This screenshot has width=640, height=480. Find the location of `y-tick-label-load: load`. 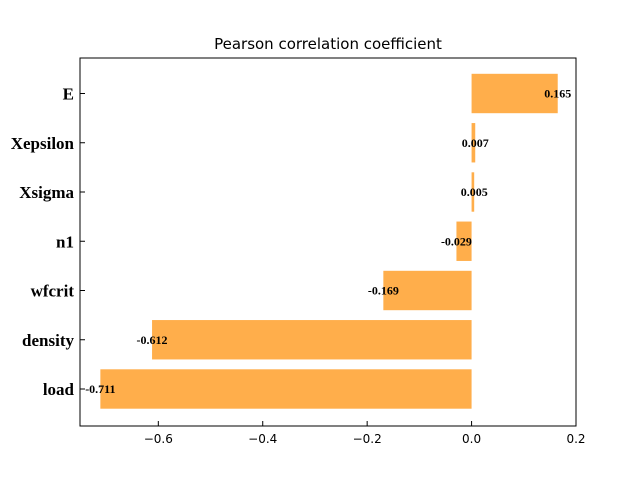

y-tick-label-load: load is located at coordinates (59, 389).